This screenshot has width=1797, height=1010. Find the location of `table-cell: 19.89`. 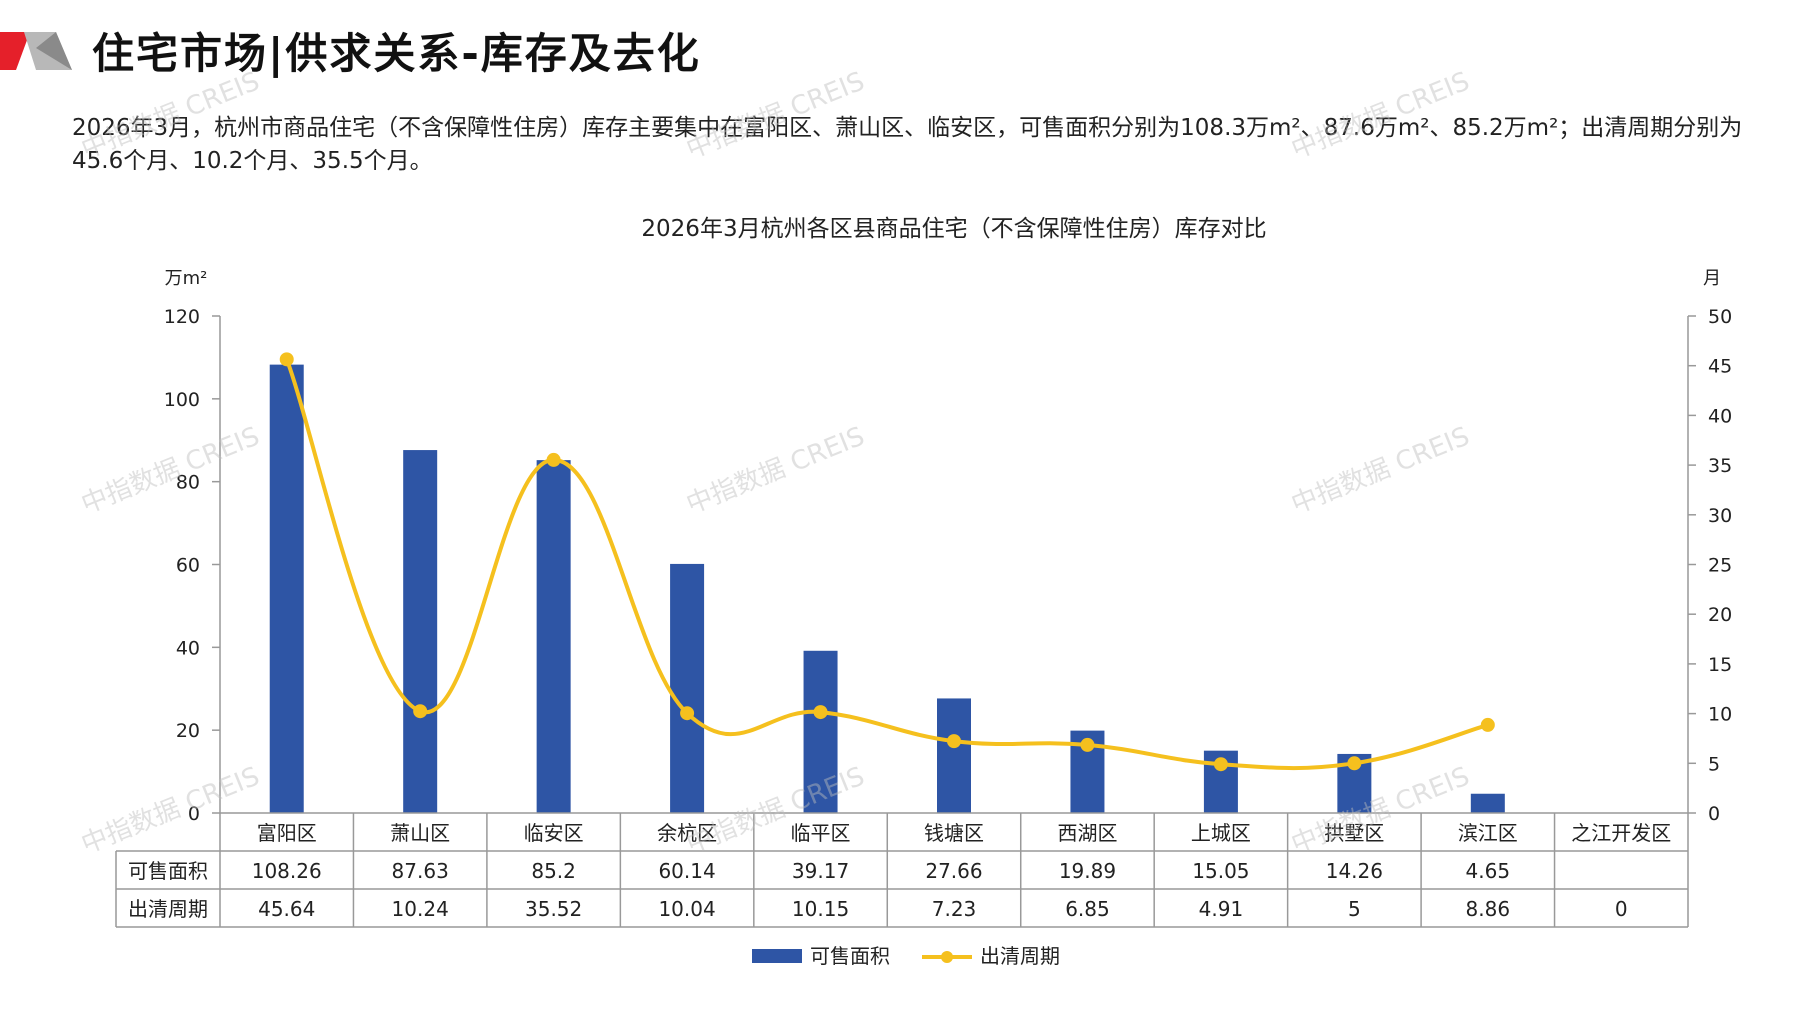

table-cell: 19.89 is located at coordinates (1087, 871).